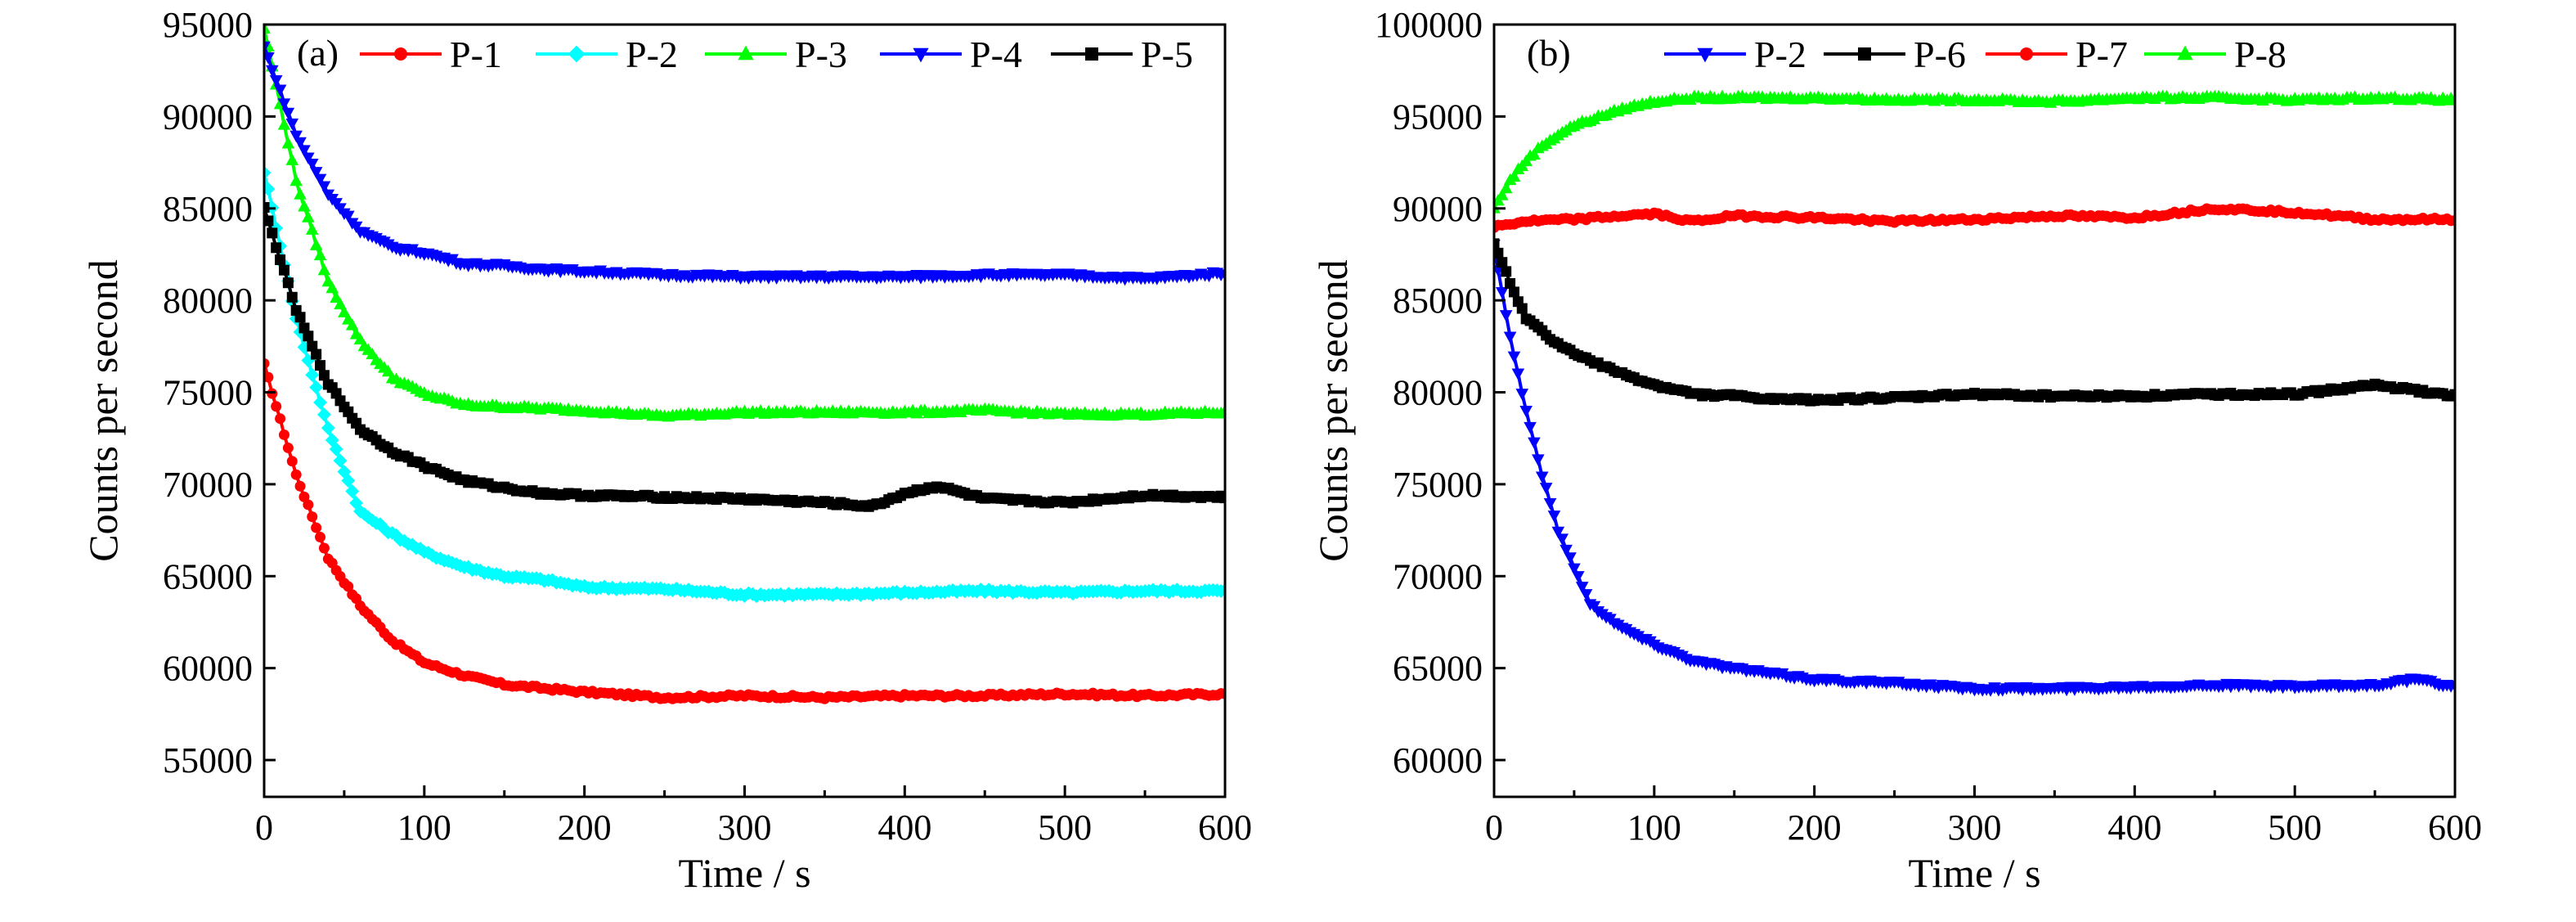 This screenshot has height=922, width=2576. What do you see at coordinates (744, 873) in the screenshot?
I see `x-axis-title: Time / s` at bounding box center [744, 873].